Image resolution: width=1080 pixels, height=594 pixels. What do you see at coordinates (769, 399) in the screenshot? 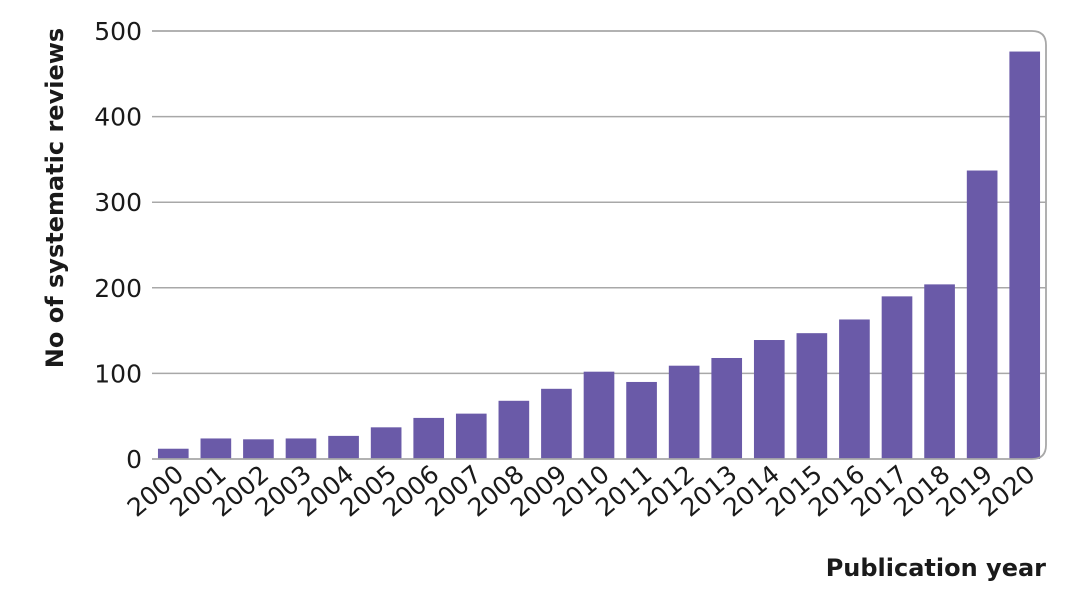
I see `bar-2014` at bounding box center [769, 399].